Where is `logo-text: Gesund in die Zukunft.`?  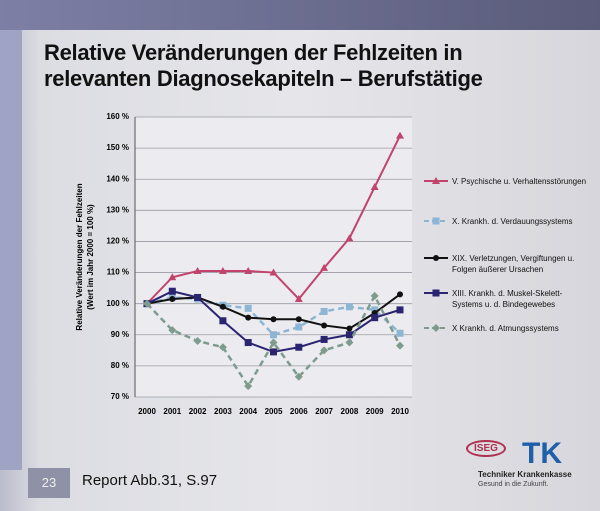 logo-text: Gesund in die Zukunft. is located at coordinates (513, 484).